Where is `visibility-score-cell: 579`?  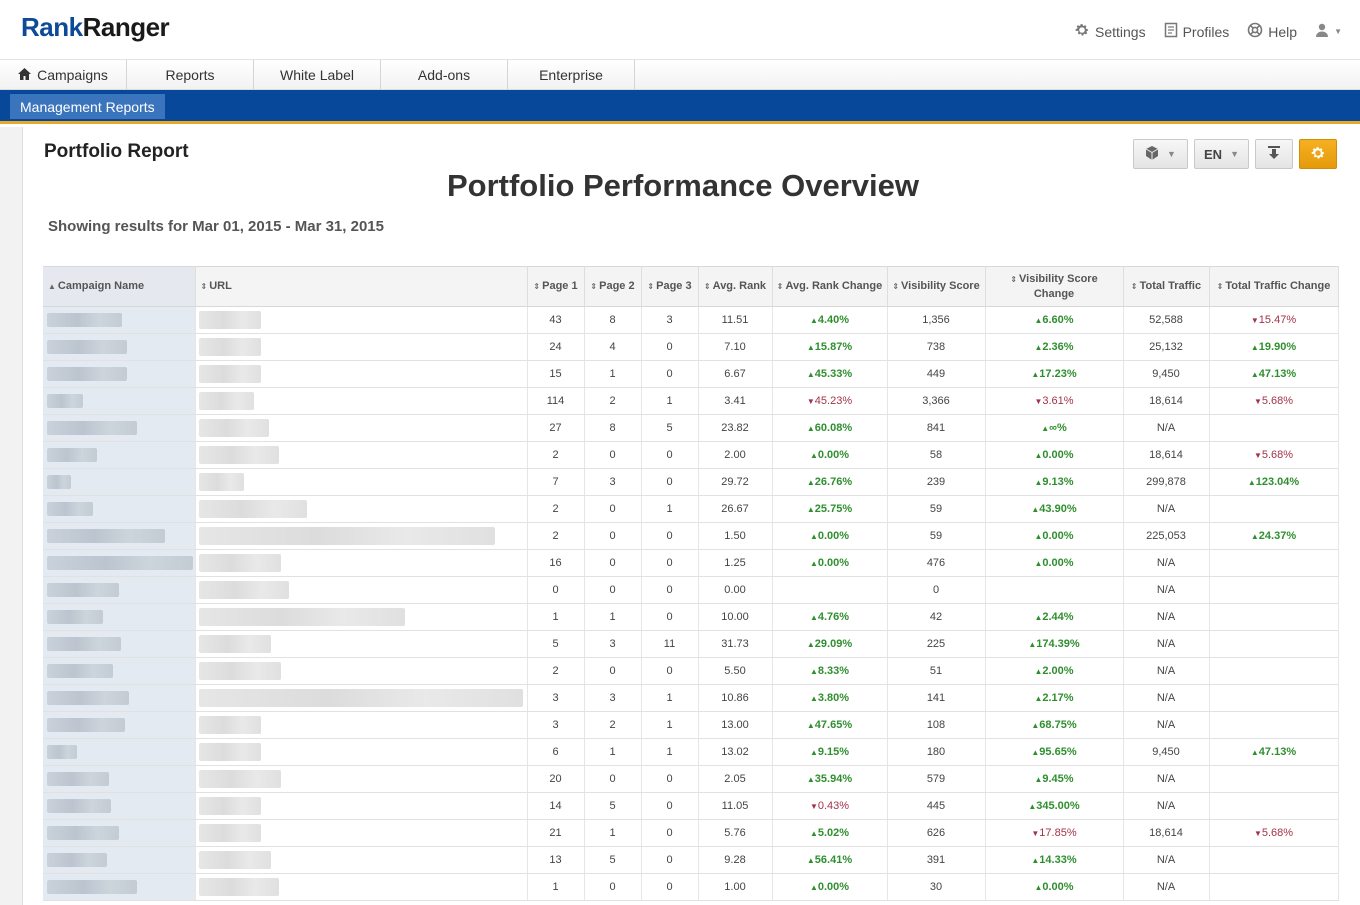 visibility-score-cell: 579 is located at coordinates (936, 779).